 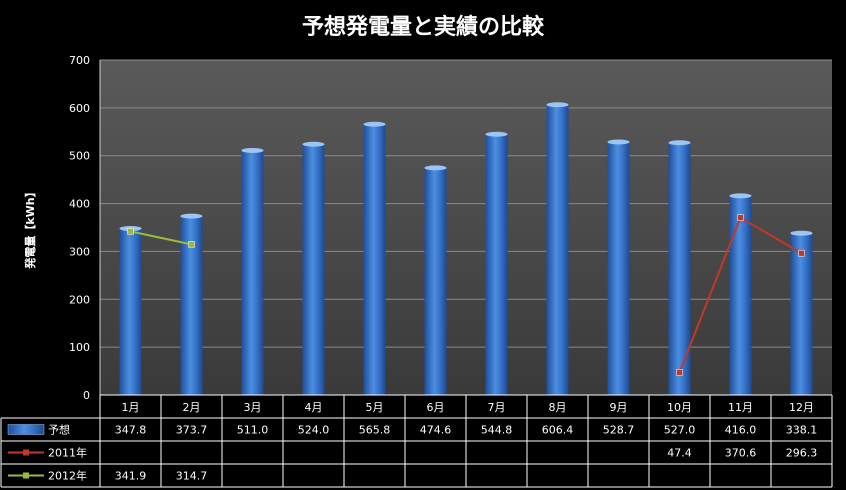 I want to click on table-cell: 373.7, so click(x=192, y=430).